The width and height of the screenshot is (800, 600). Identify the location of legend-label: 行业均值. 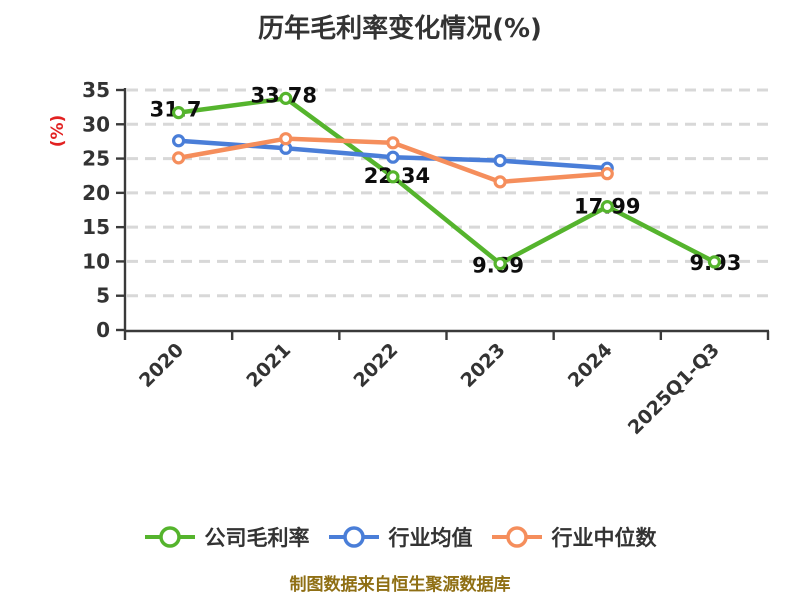
(430, 538).